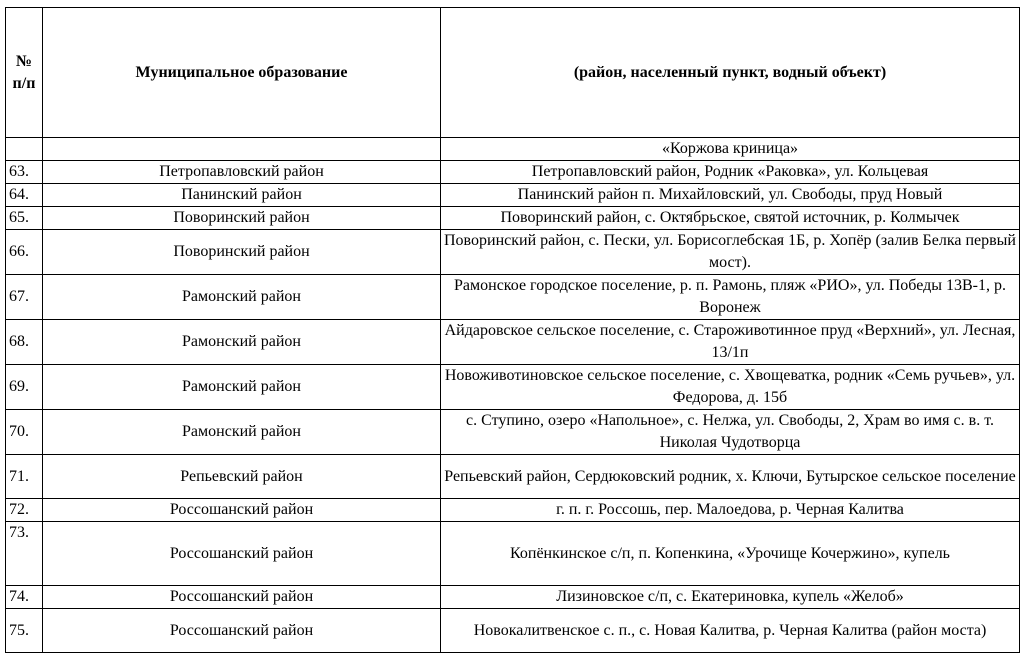 The width and height of the screenshot is (1022, 653). I want to click on cell-num: 63., so click(24, 172).